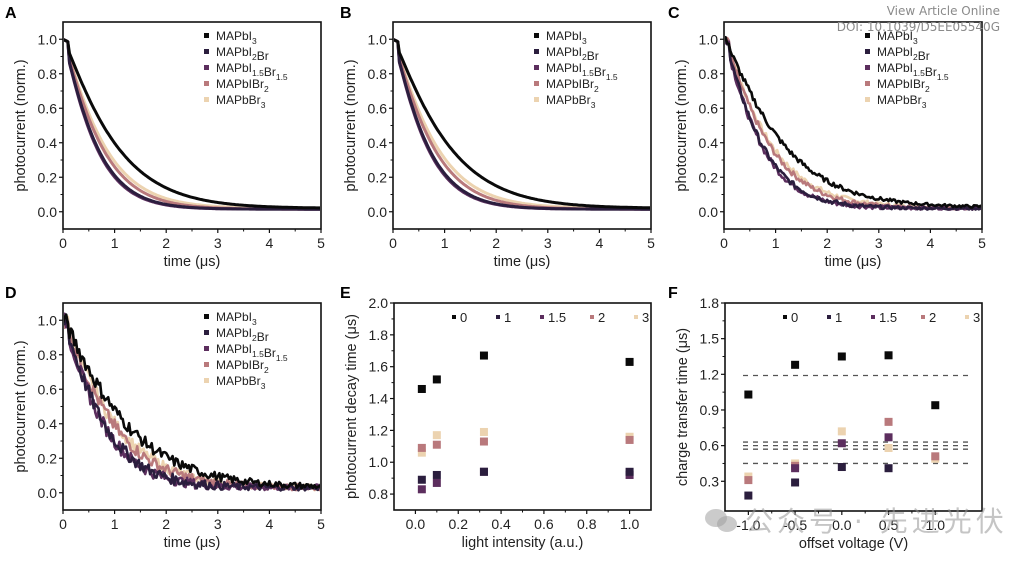 The height and width of the screenshot is (561, 1012). I want to click on x-tick-label: 2, so click(166, 524).